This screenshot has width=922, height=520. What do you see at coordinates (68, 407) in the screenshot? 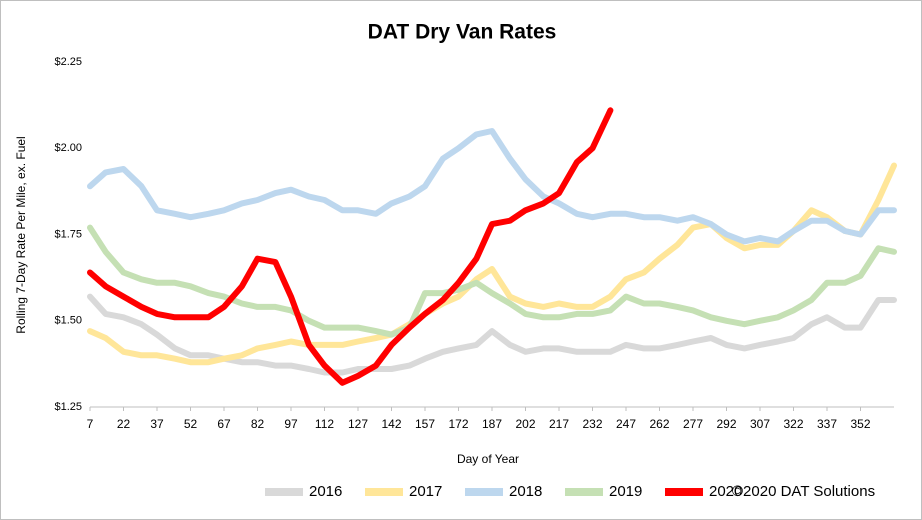
I see `y-tick-label: $1.25` at bounding box center [68, 407].